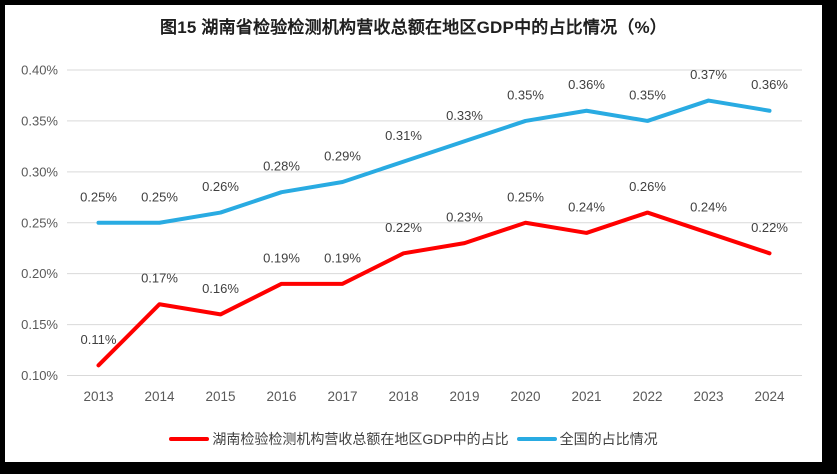 The height and width of the screenshot is (474, 837). Describe the element at coordinates (342, 396) in the screenshot. I see `x-tick-label: 2017` at that location.